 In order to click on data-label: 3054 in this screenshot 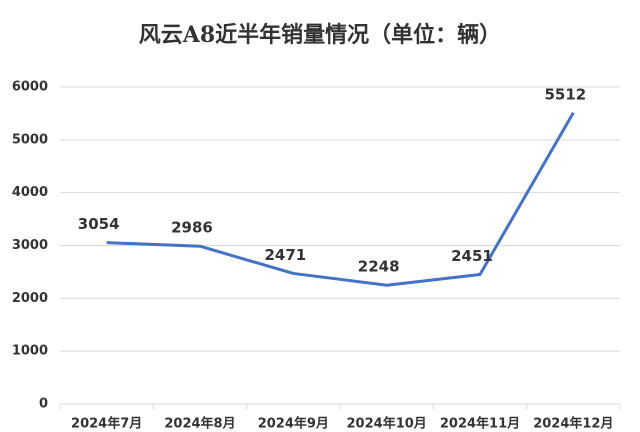, I will do `click(99, 224)`.